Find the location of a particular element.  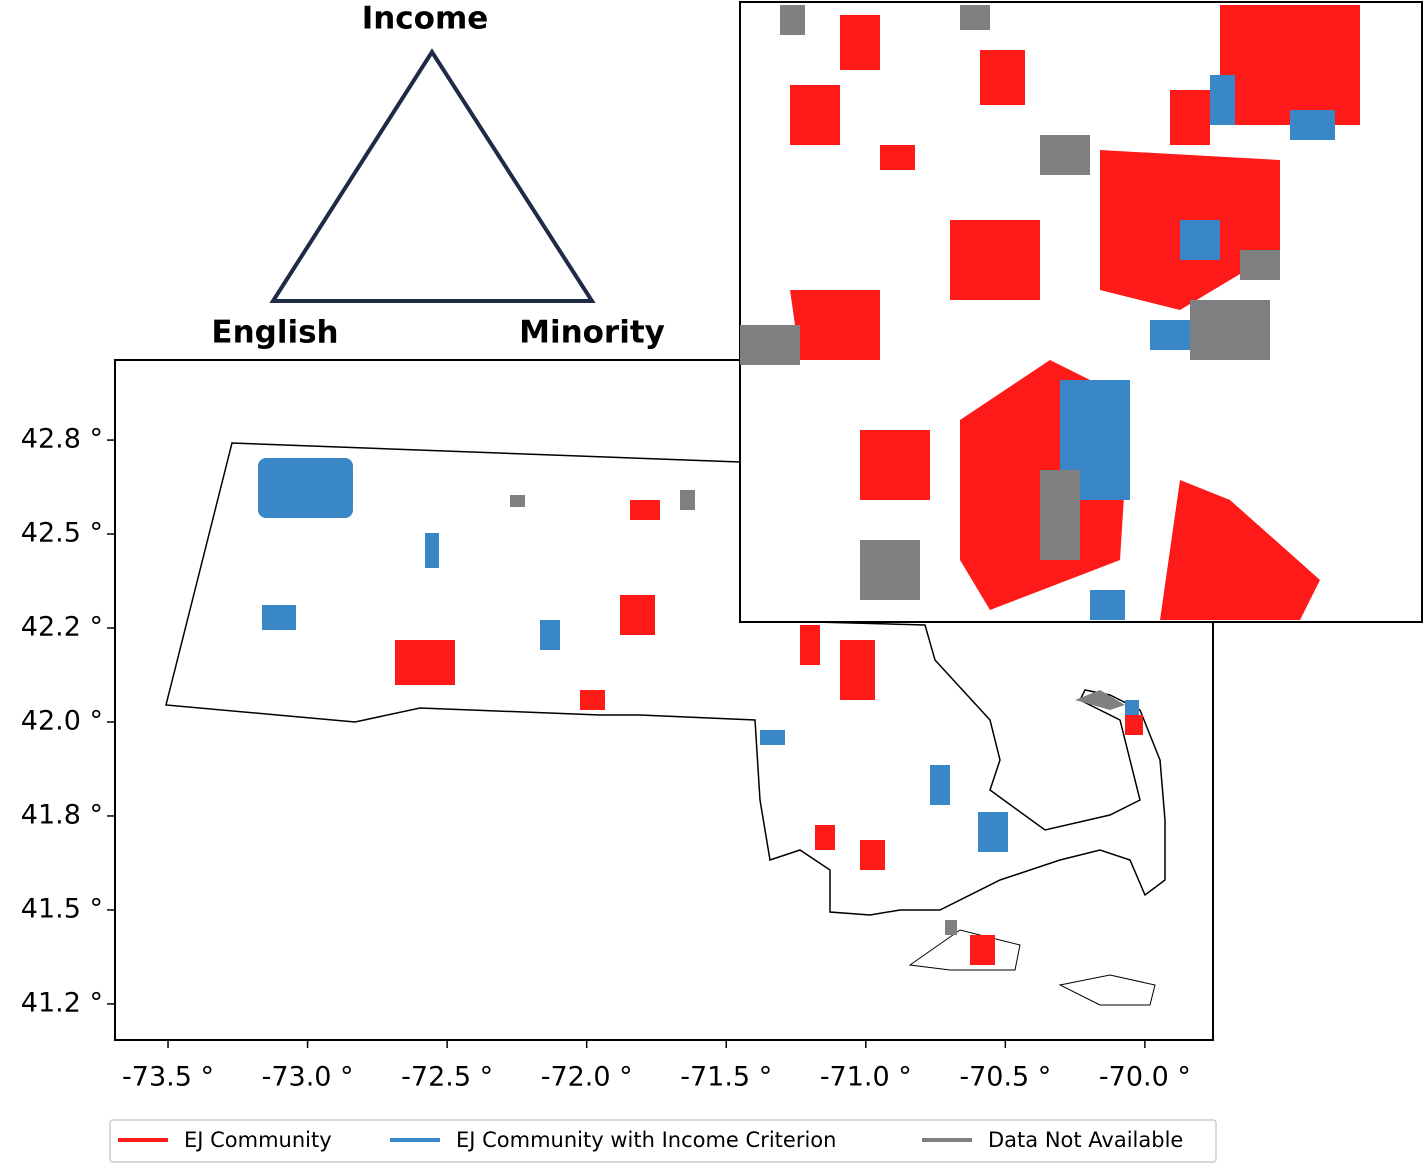

legend is located at coordinates (663, 1141).